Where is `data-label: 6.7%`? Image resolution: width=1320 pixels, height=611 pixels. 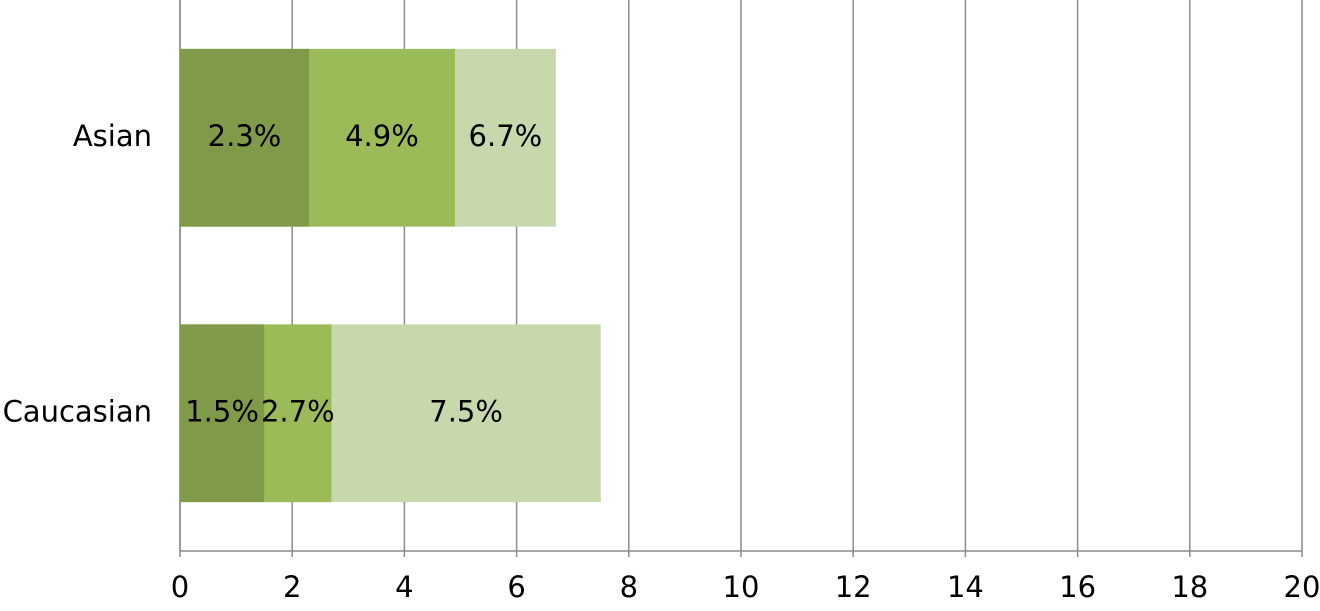
data-label: 6.7% is located at coordinates (506, 136).